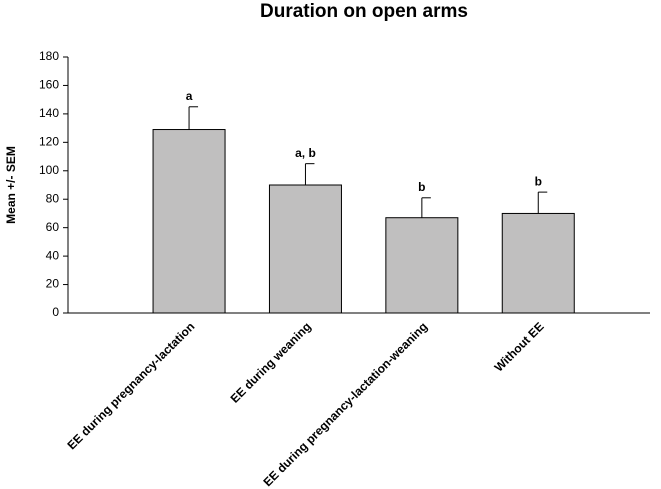  What do you see at coordinates (271, 362) in the screenshot?
I see `x-tick-label: EE during weaning` at bounding box center [271, 362].